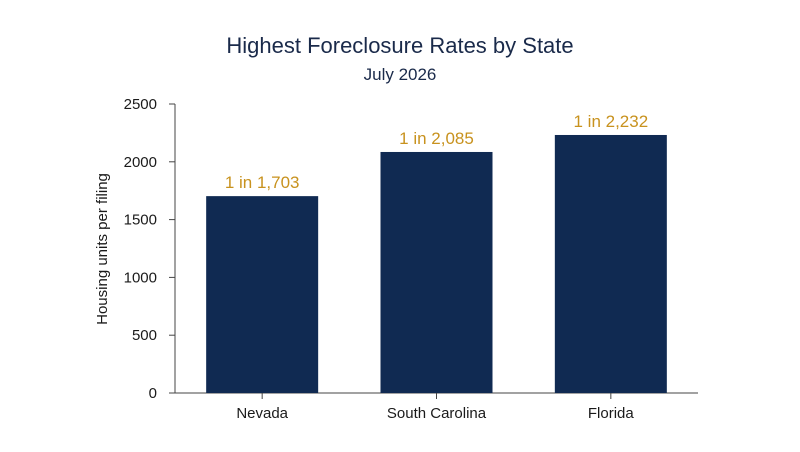 The height and width of the screenshot is (452, 800). Describe the element at coordinates (144, 335) in the screenshot. I see `y-tick-label: 500` at that location.